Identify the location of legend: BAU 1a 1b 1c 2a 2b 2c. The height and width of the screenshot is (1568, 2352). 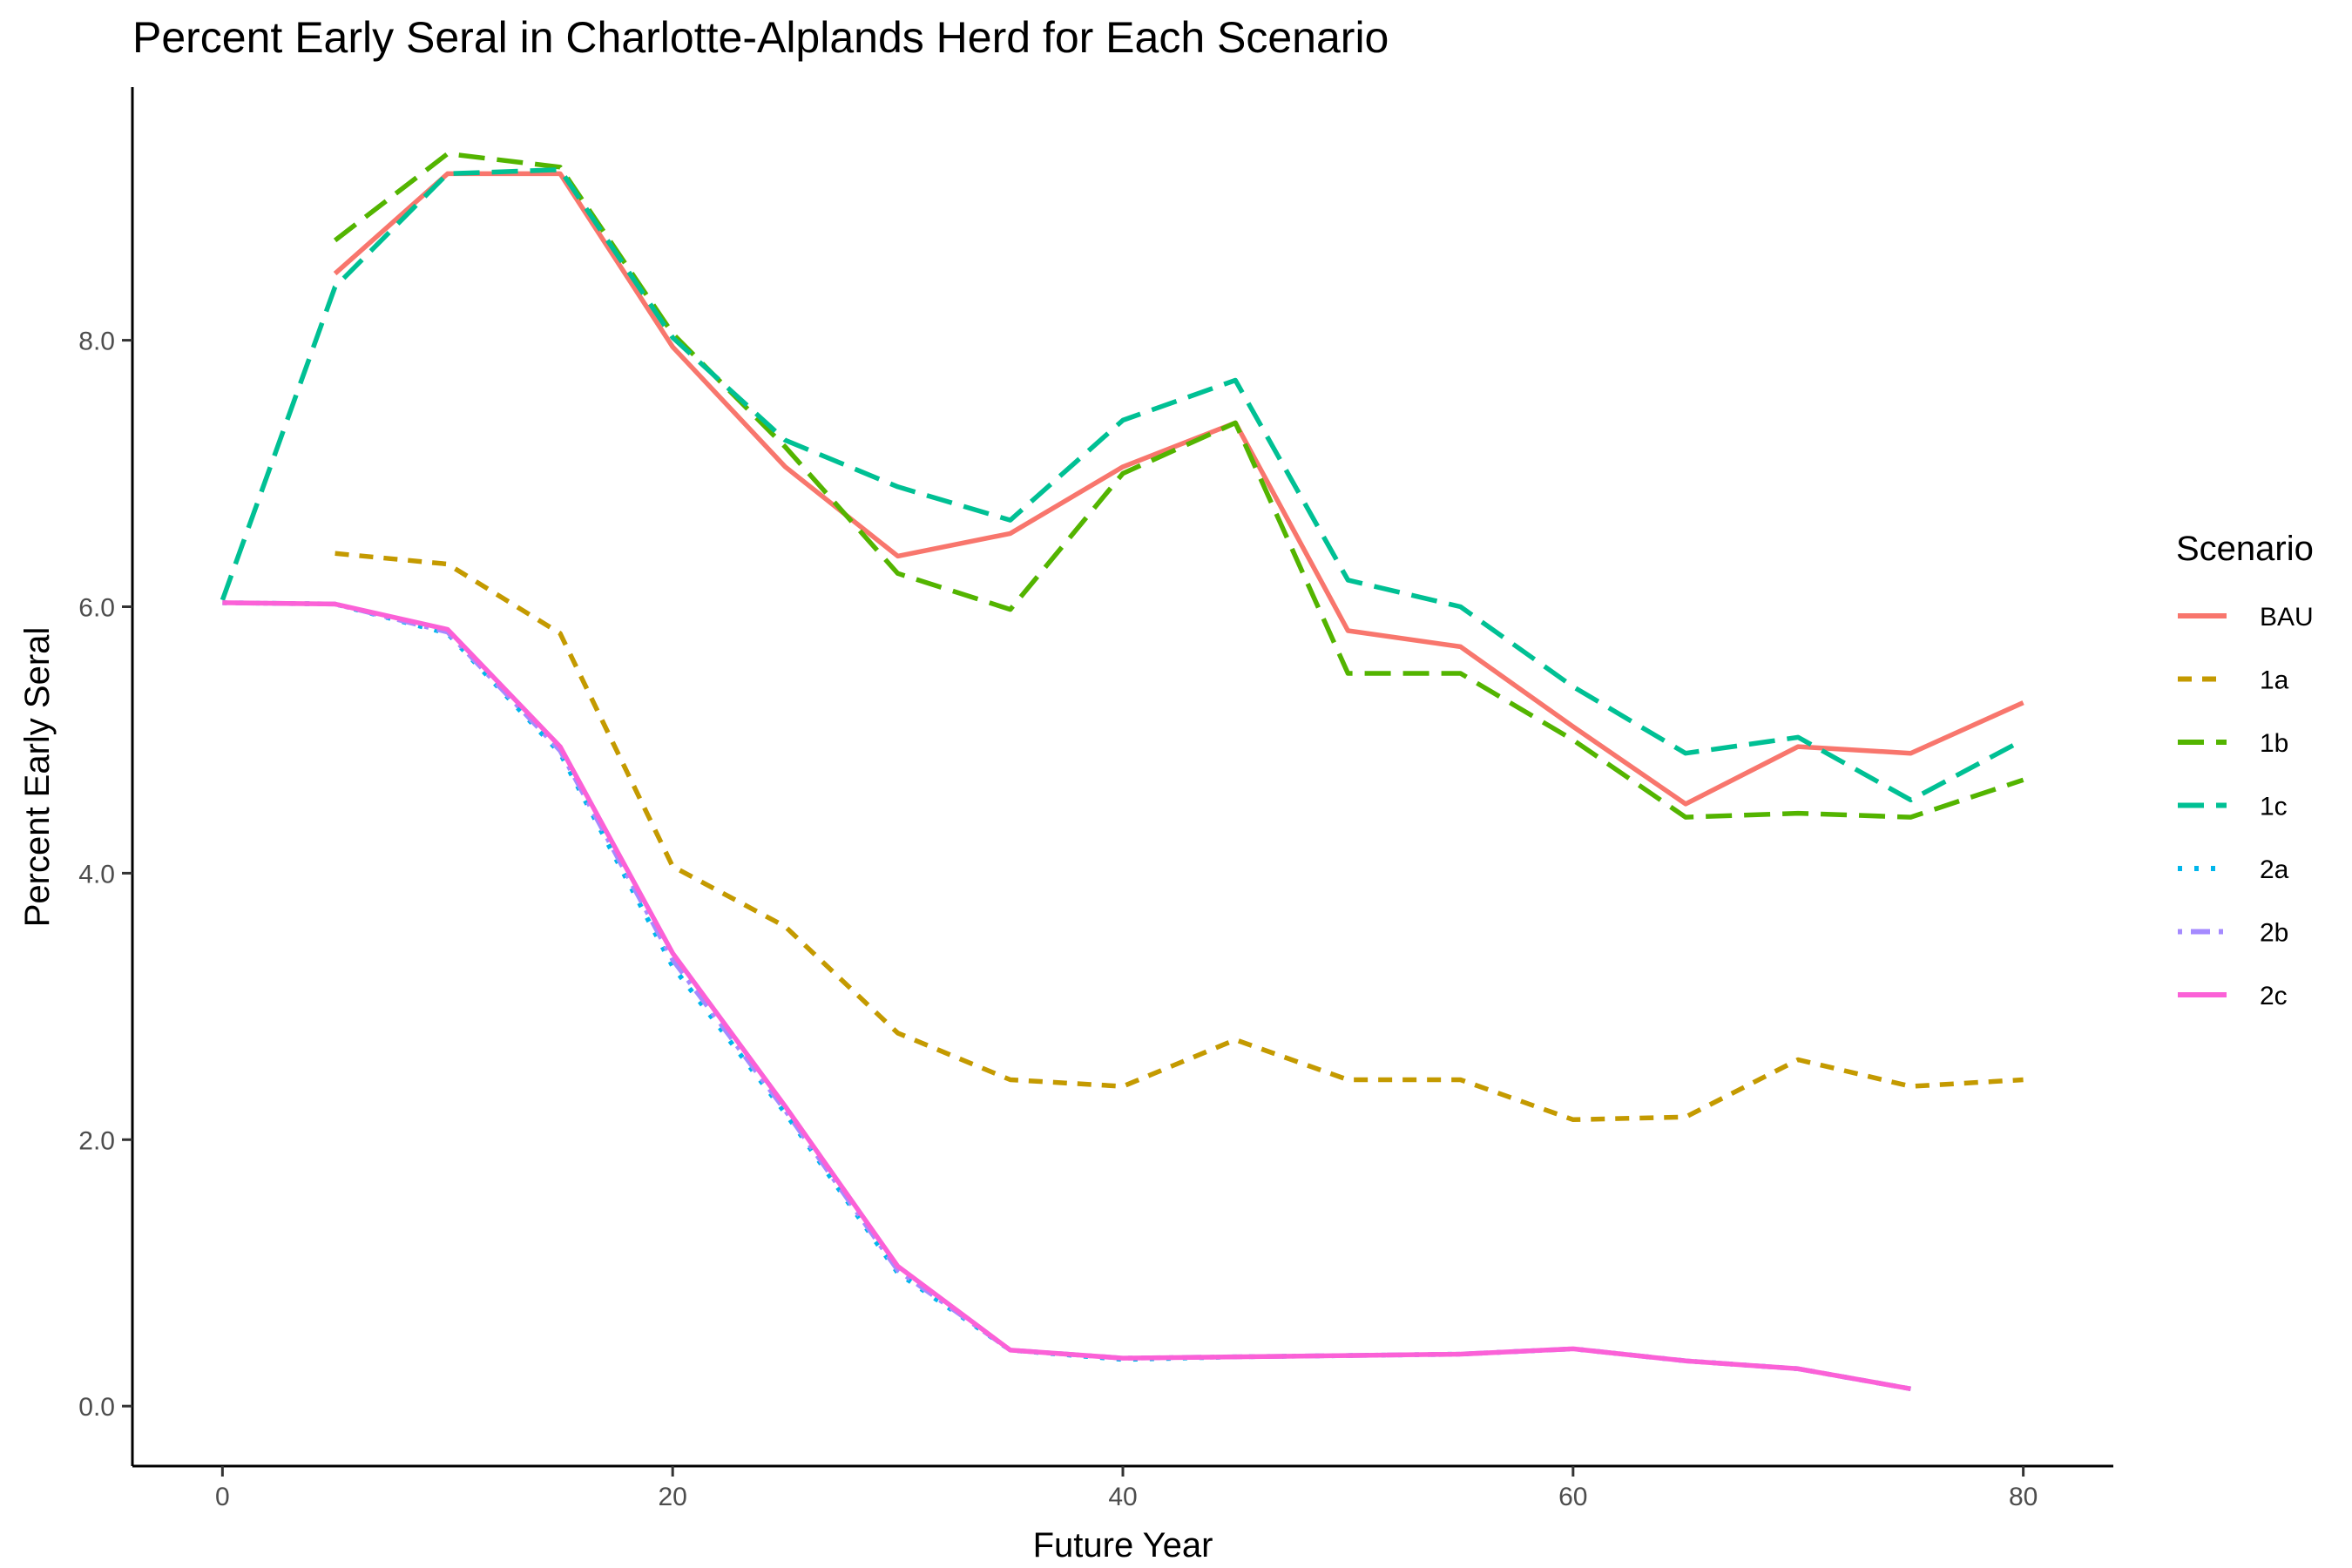
(2246, 806).